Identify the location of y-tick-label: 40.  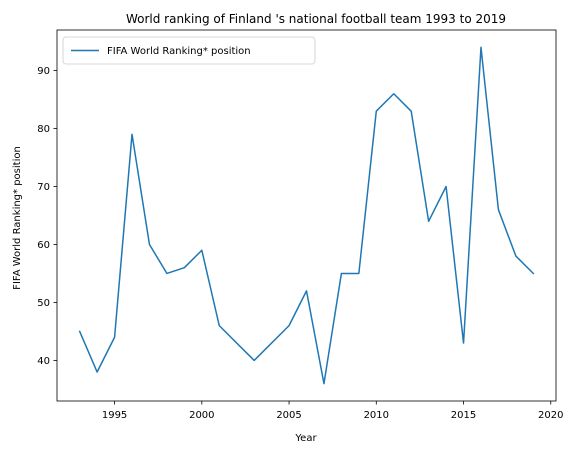
(43, 361).